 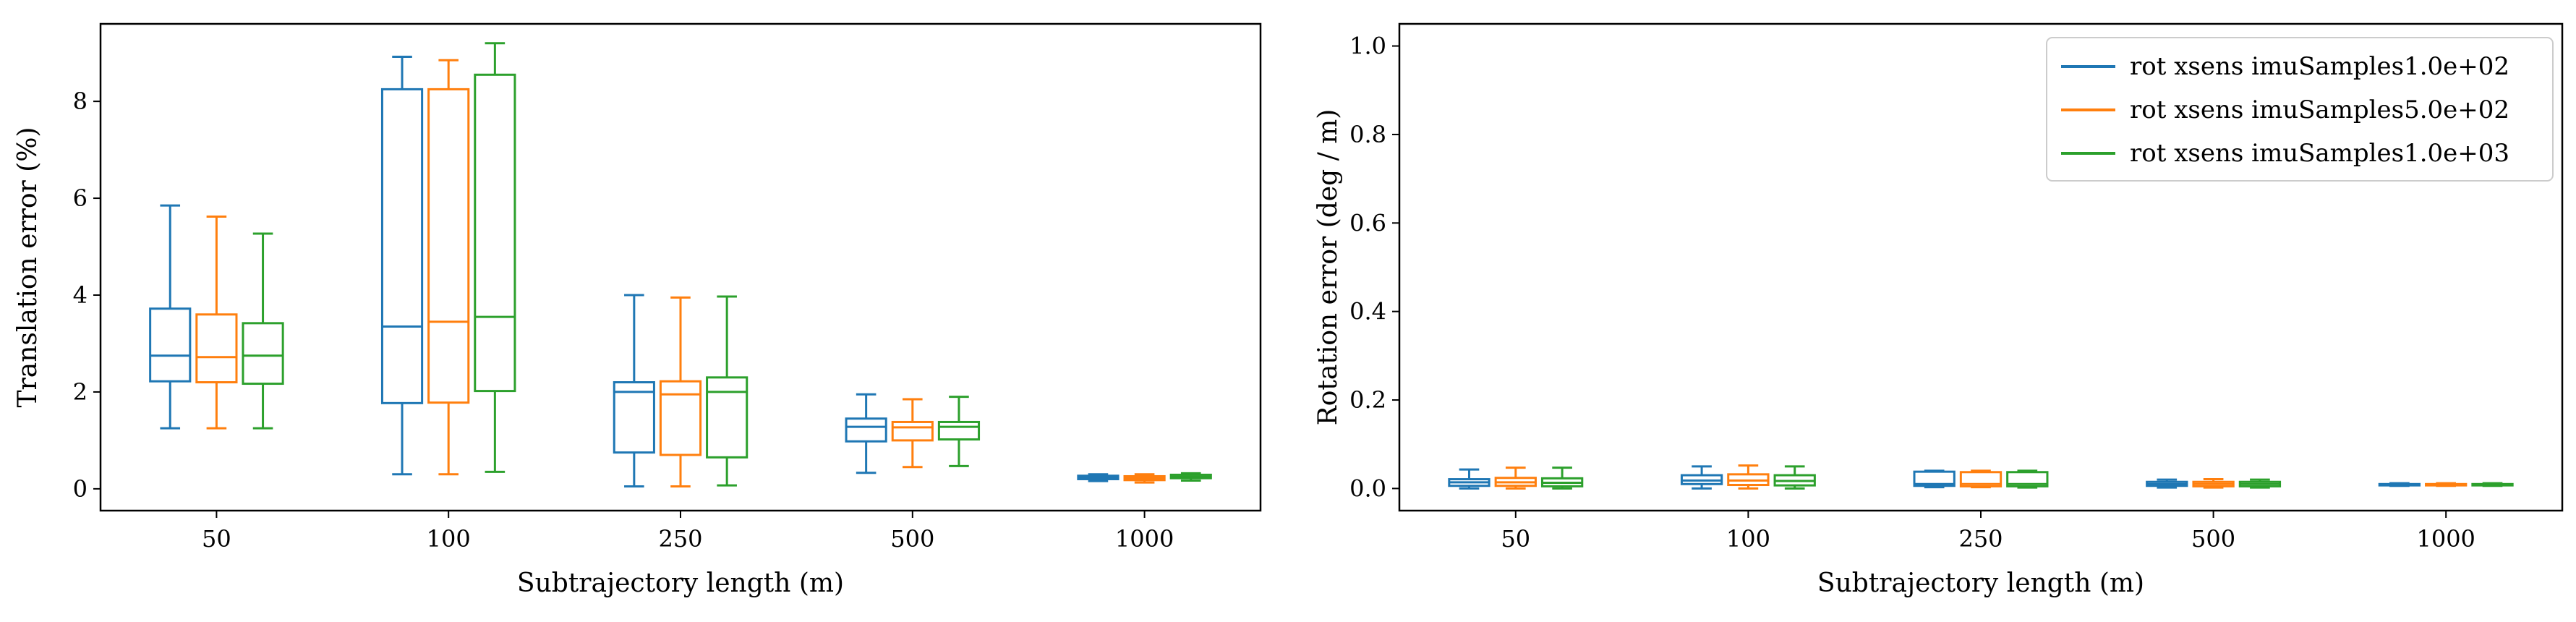 I want to click on y-tick-label: 8, so click(x=81, y=101).